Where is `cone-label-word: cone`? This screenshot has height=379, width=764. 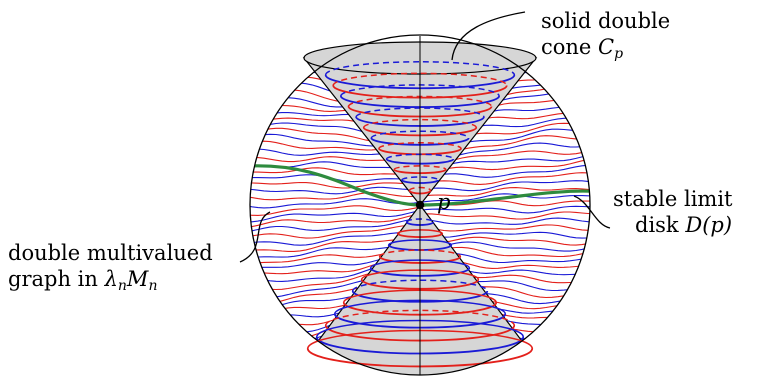 cone-label-word: cone is located at coordinates (566, 47).